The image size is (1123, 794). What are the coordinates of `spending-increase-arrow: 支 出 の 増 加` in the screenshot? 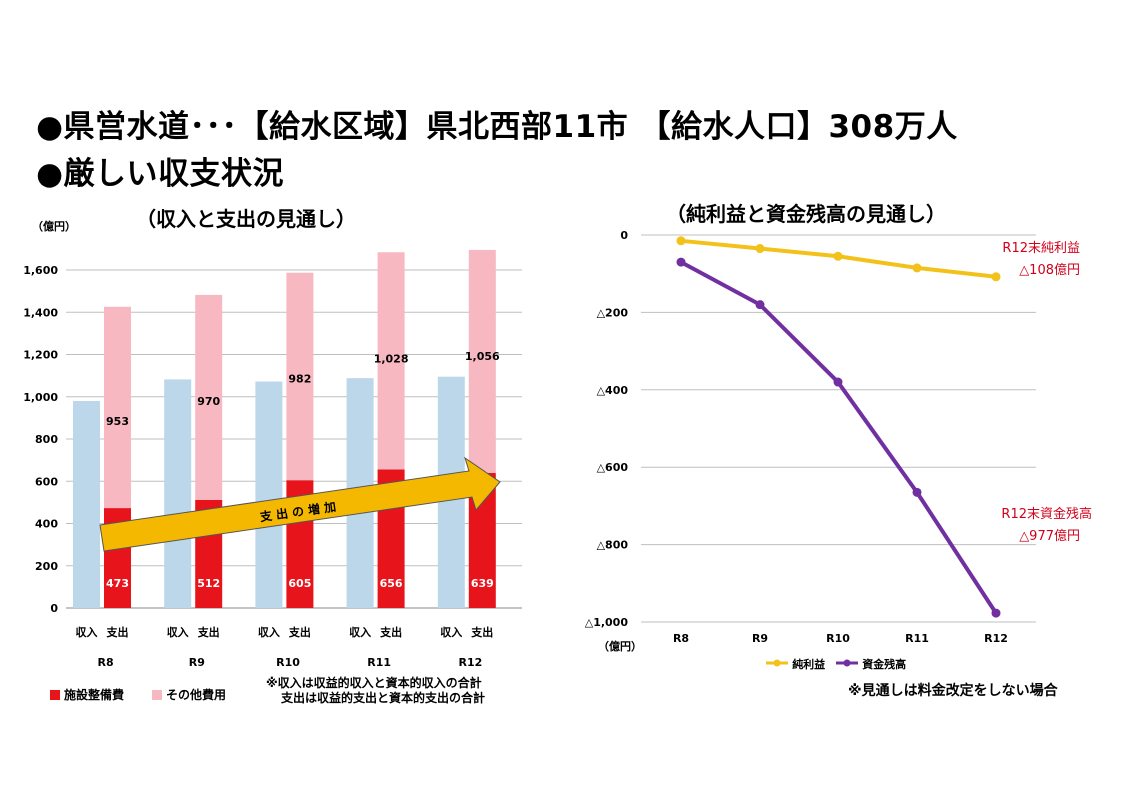 It's located at (300, 504).